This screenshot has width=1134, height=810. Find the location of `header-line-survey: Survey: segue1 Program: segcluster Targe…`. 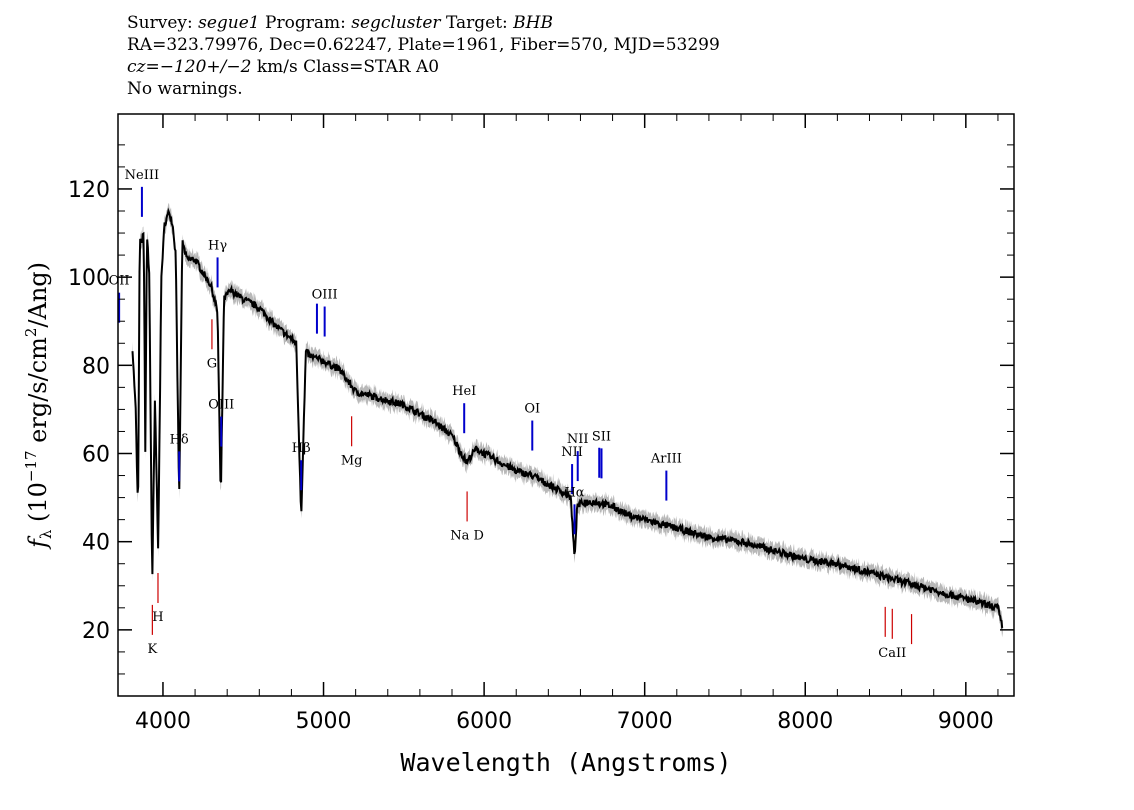

header-line-survey: Survey: segue1 Program: segcluster Targe… is located at coordinates (423, 23).